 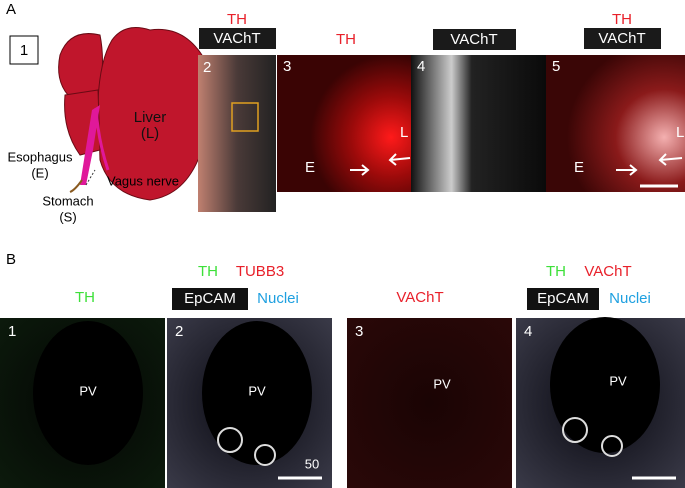 I want to click on lobe, so click(x=80, y=64).